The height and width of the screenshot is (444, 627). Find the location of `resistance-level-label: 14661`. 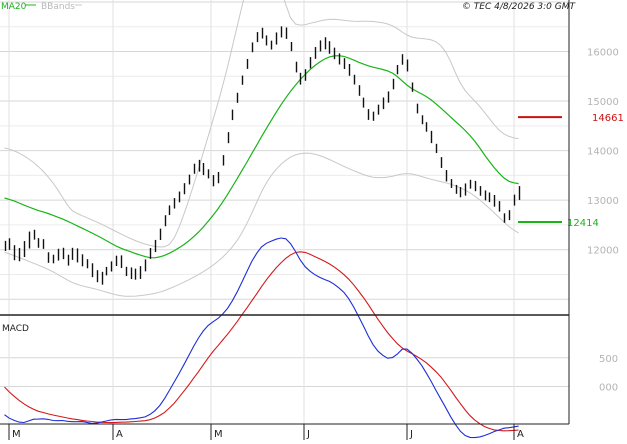

resistance-level-label: 14661 is located at coordinates (608, 118).